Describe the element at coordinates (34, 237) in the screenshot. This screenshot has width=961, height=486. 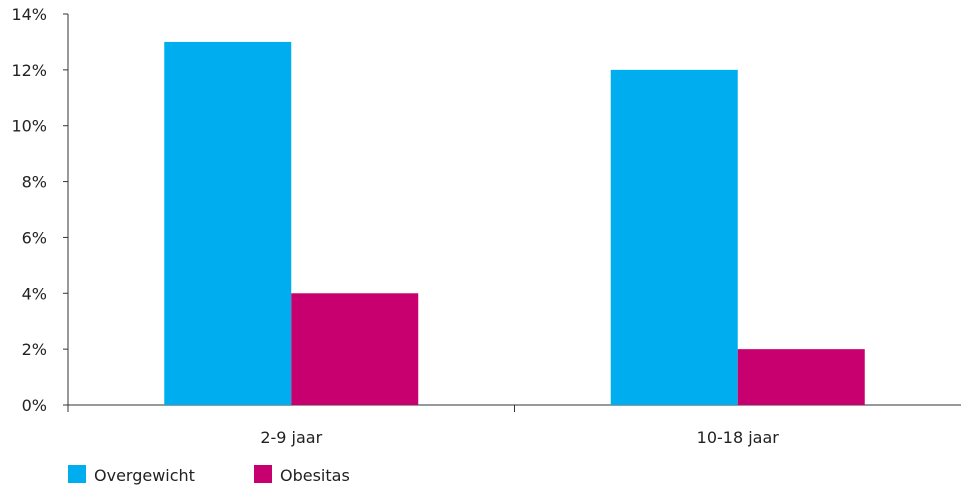
I see `y-tick-label: 6%` at that location.